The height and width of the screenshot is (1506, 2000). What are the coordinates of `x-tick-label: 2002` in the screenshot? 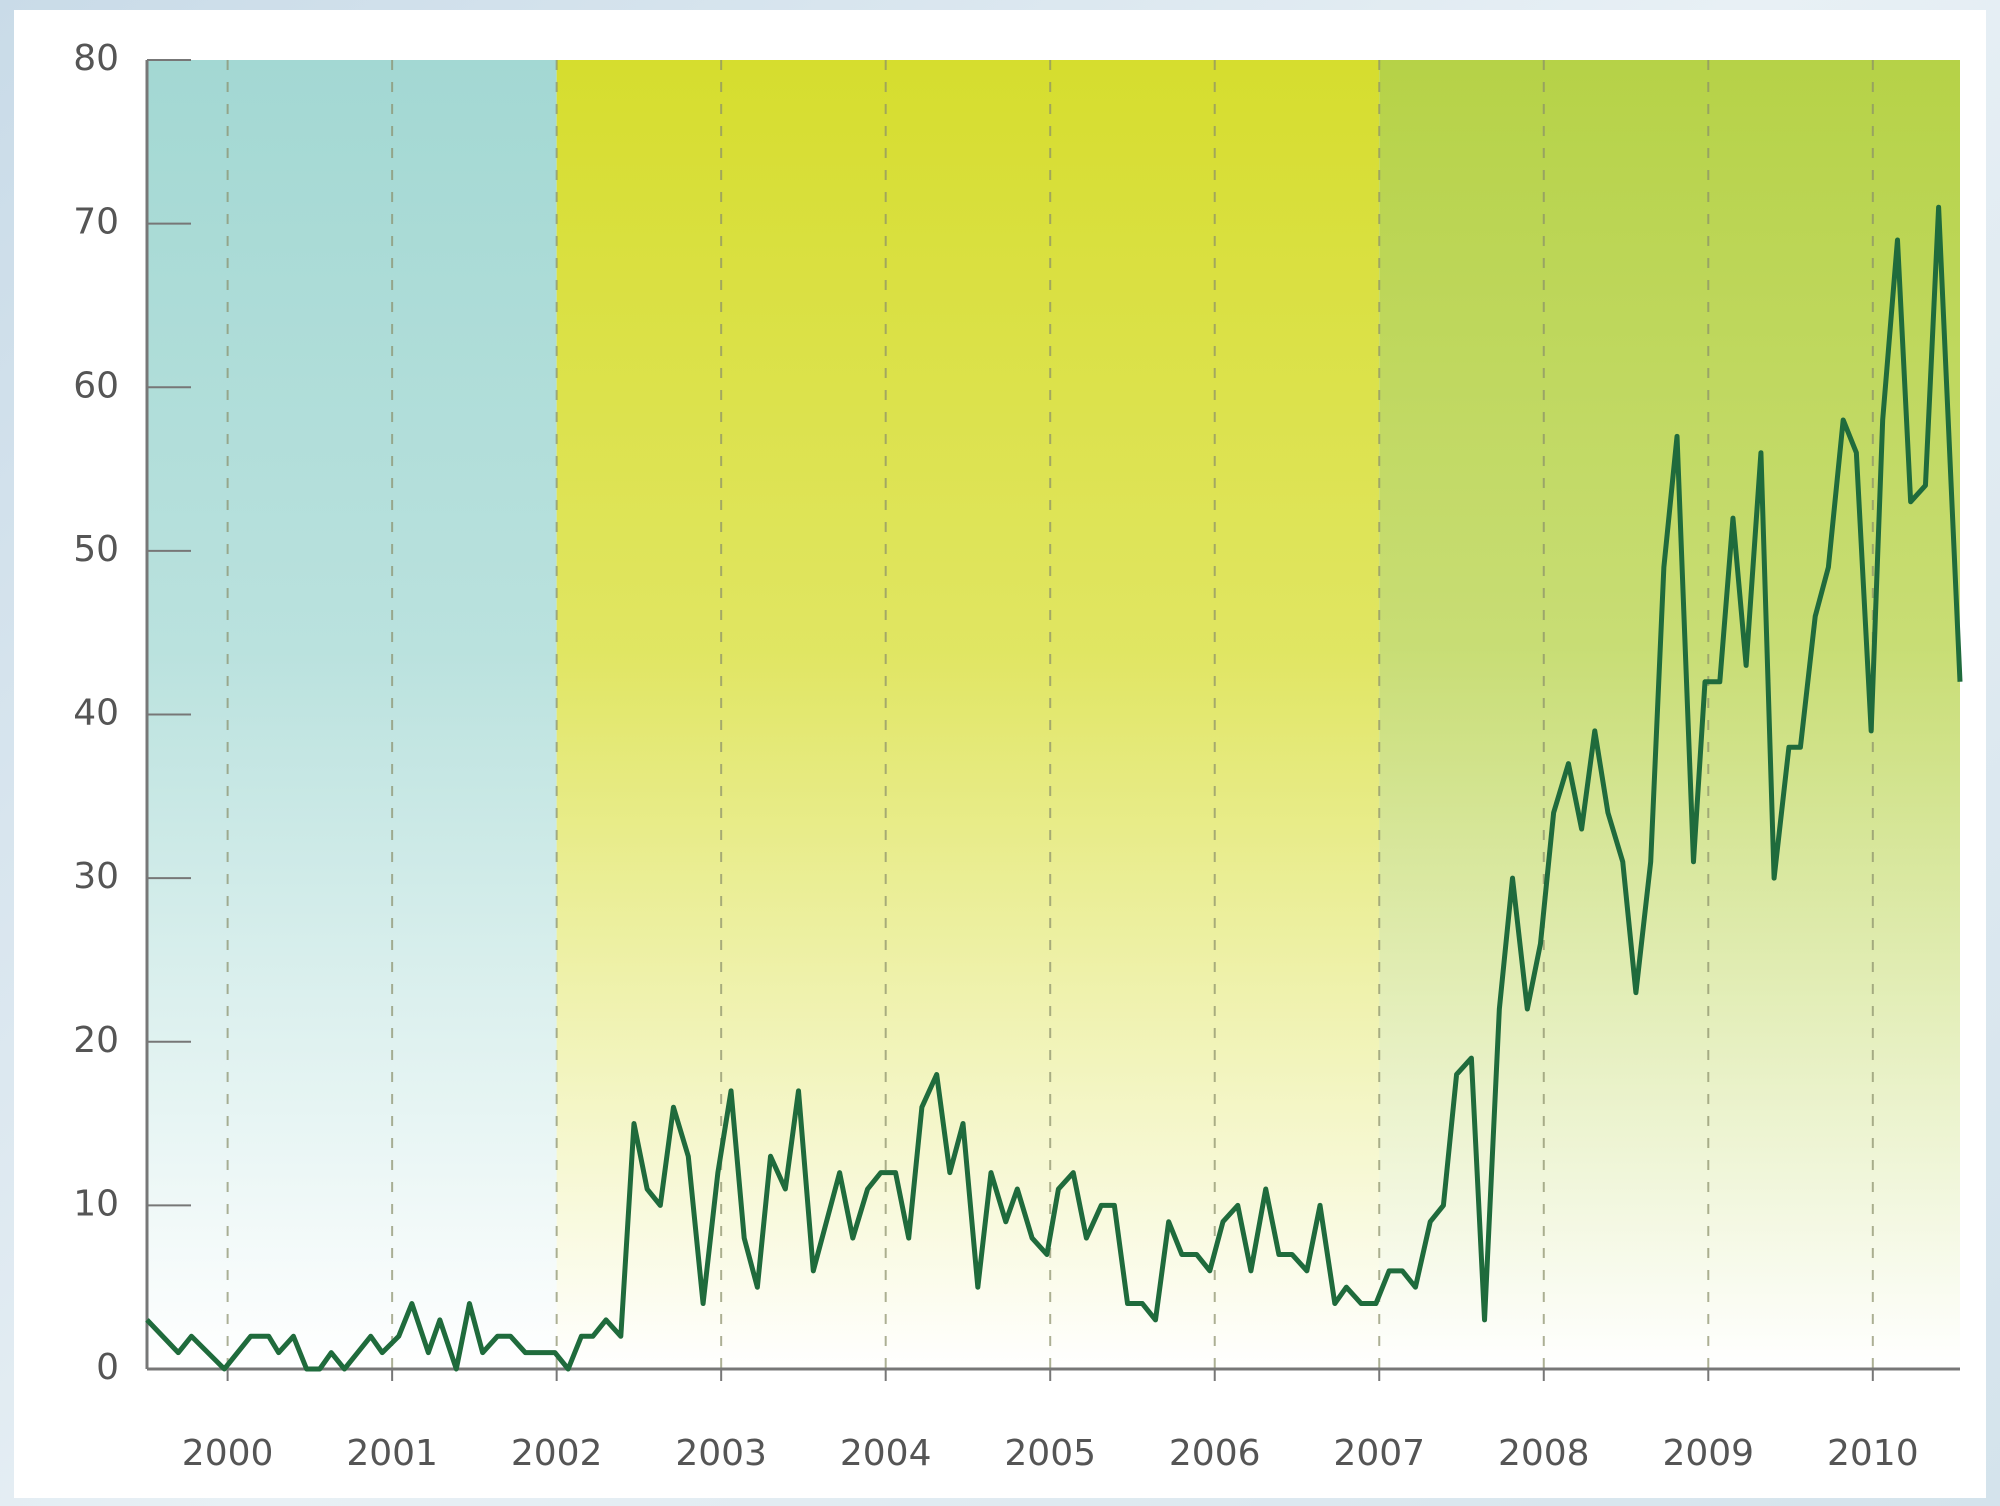 It's located at (557, 1453).